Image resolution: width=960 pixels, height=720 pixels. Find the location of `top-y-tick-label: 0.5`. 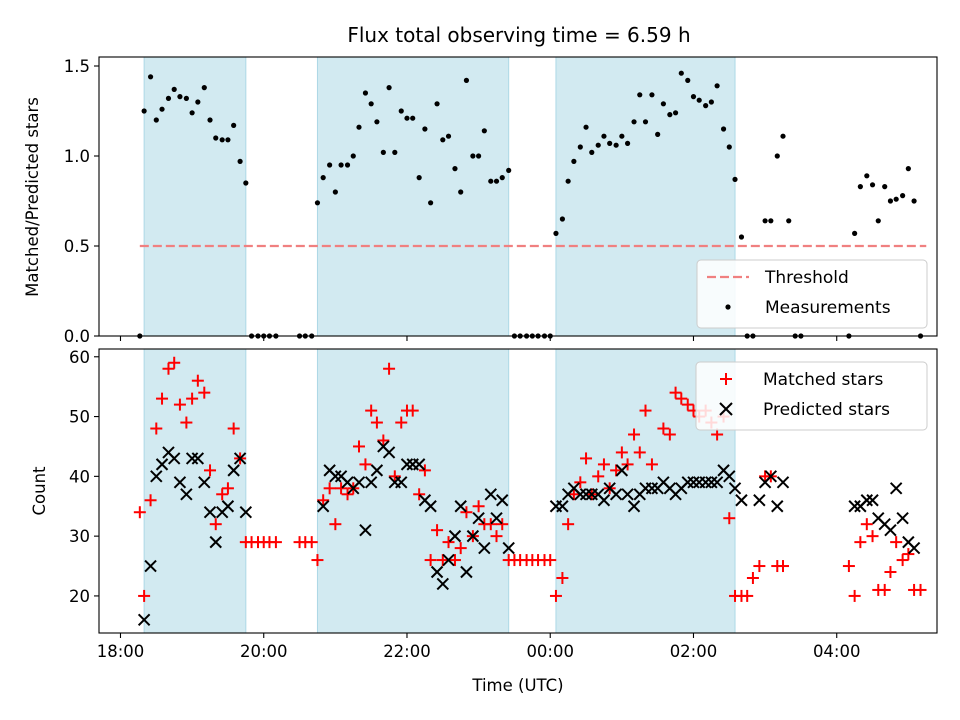

top-y-tick-label: 0.5 is located at coordinates (77, 246).